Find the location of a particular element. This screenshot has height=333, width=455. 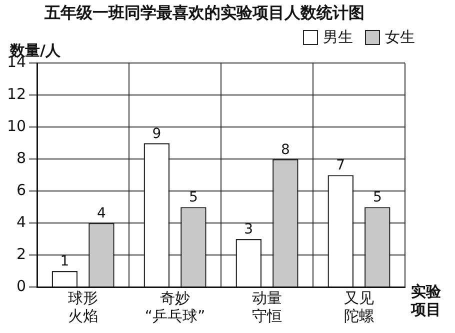

y-tick-label: 6 is located at coordinates (21, 189).